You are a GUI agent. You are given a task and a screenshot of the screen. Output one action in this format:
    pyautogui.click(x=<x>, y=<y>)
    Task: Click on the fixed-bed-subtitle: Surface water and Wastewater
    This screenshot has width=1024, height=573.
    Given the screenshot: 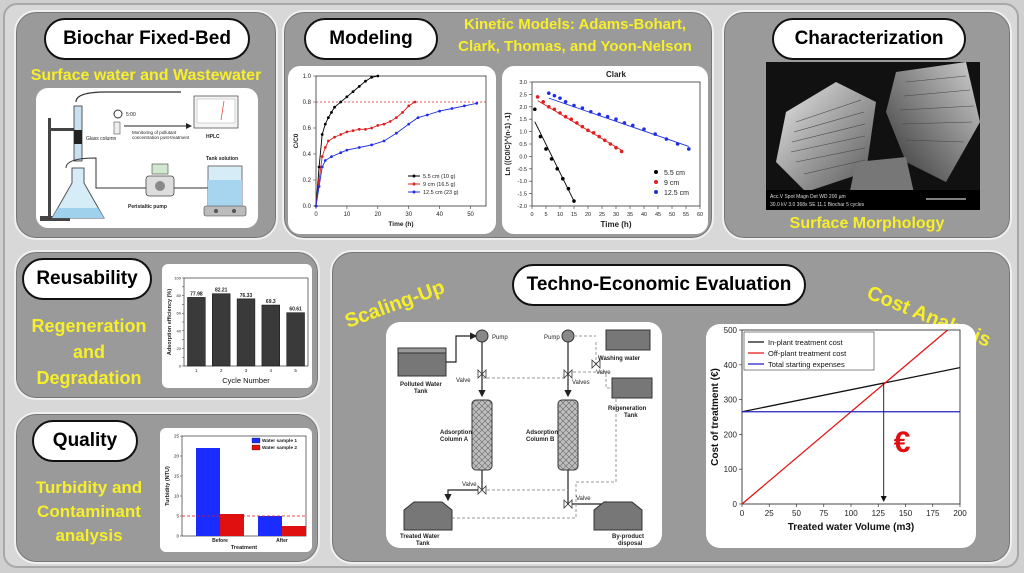 What is the action you would take?
    pyautogui.click(x=146, y=75)
    